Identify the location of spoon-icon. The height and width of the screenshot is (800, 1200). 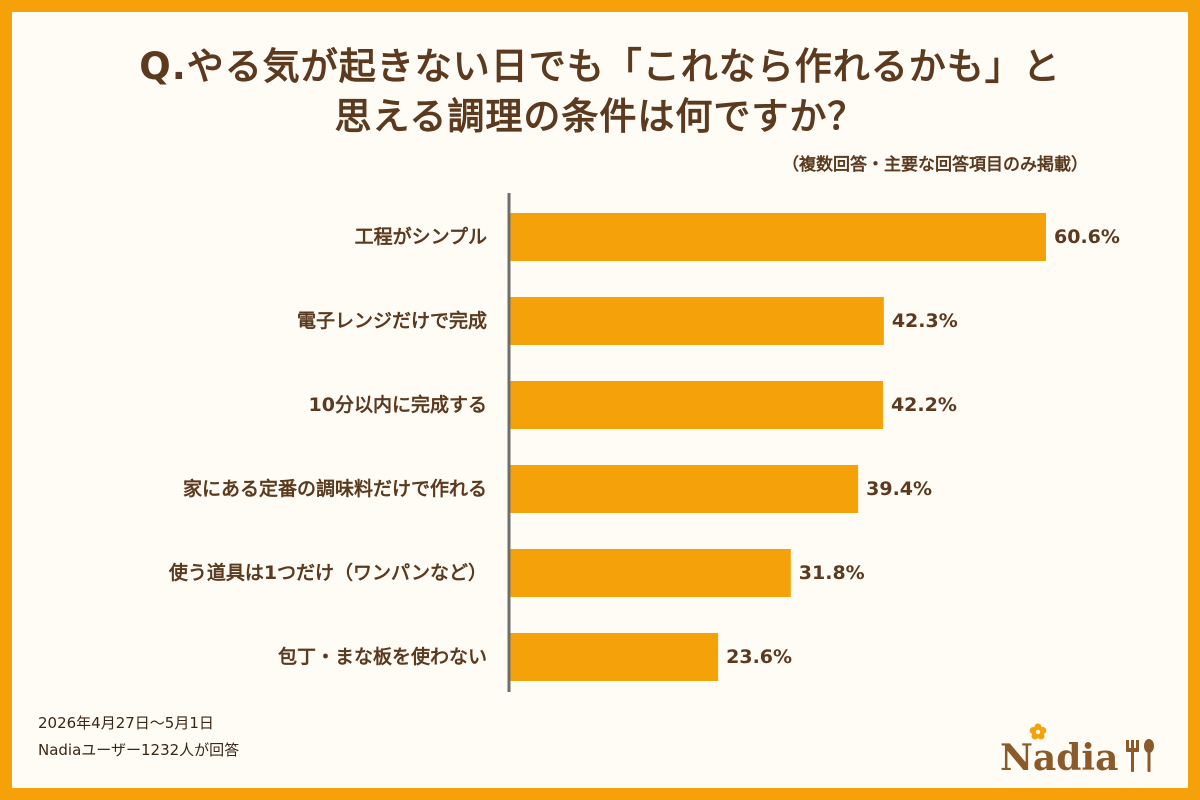
(1149, 755).